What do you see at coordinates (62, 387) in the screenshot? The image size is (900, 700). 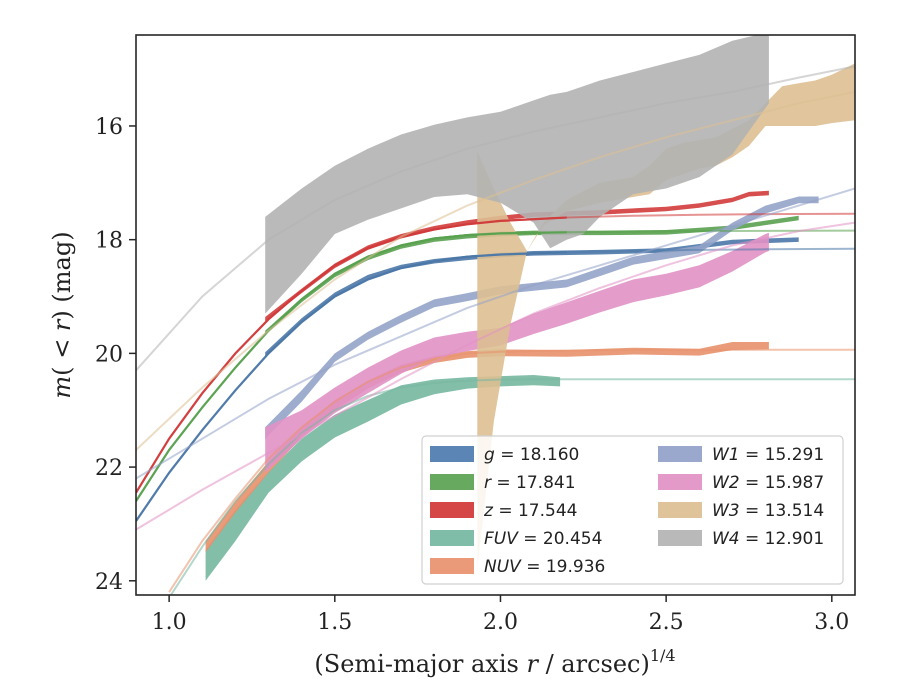 I see `y-axis-label-m: m` at bounding box center [62, 387].